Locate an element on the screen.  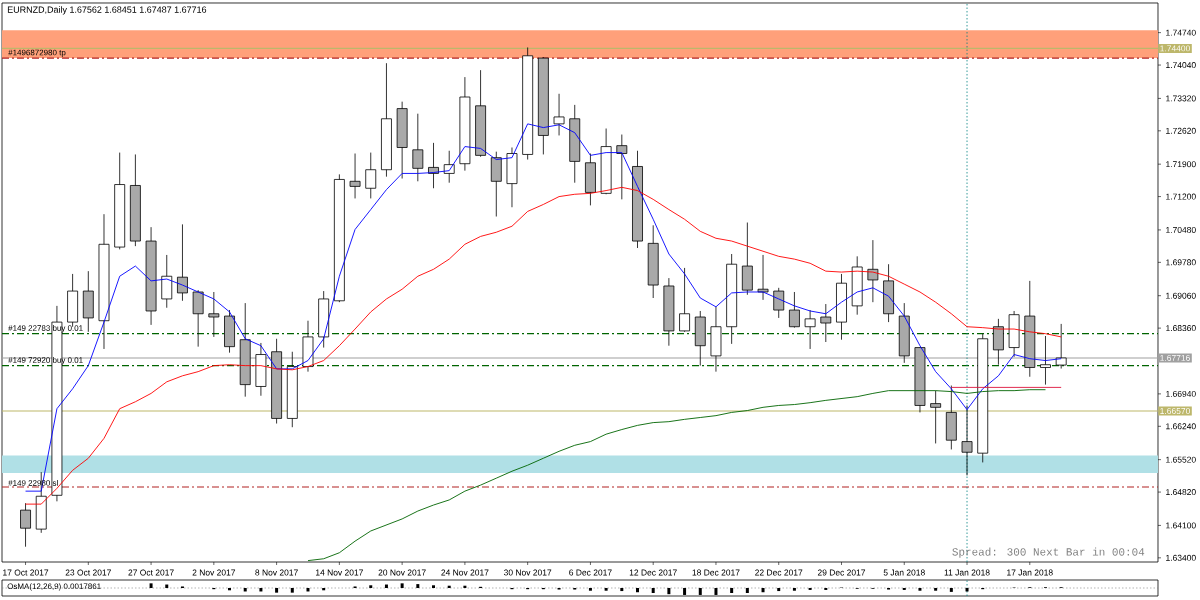
y-tick-label: 1.72620 is located at coordinates (1181, 130).